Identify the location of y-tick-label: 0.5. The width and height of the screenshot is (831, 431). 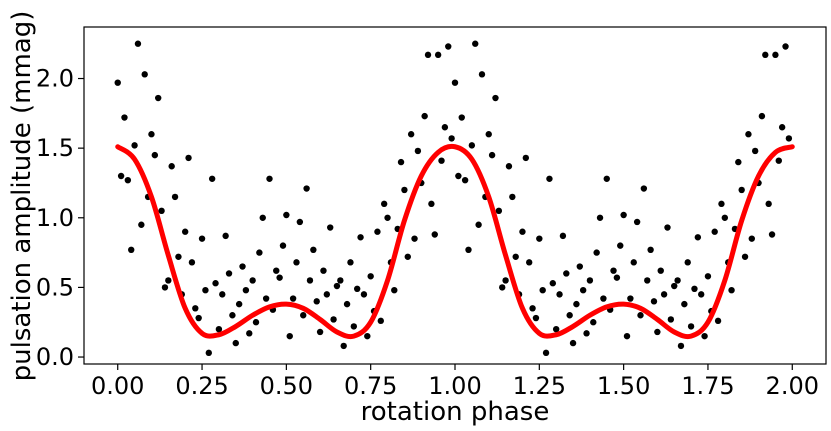
(55, 287).